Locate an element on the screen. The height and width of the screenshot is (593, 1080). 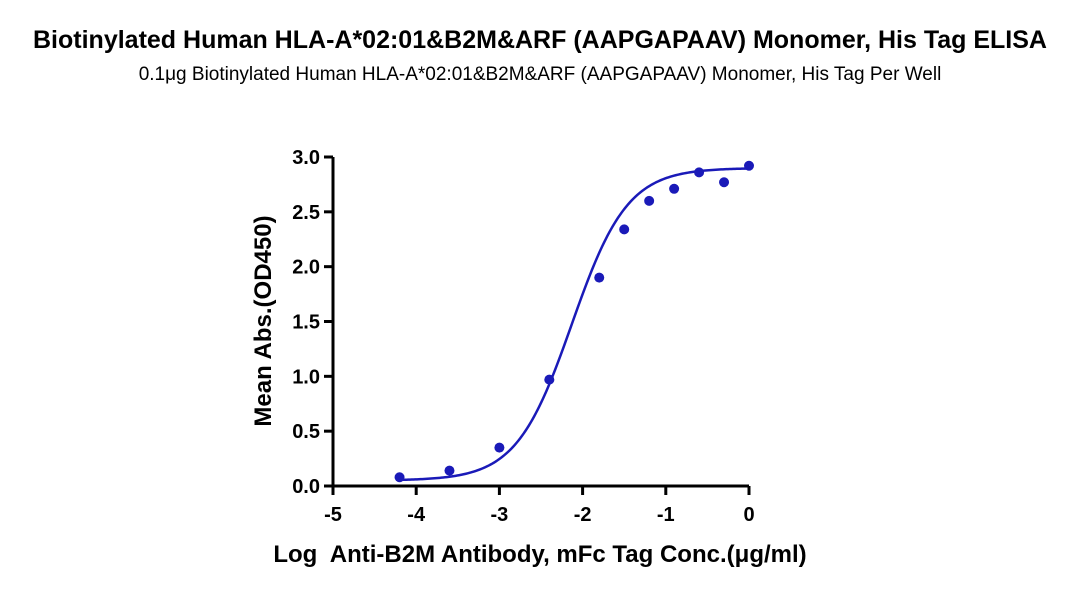
x-tick-label: -5 is located at coordinates (333, 515).